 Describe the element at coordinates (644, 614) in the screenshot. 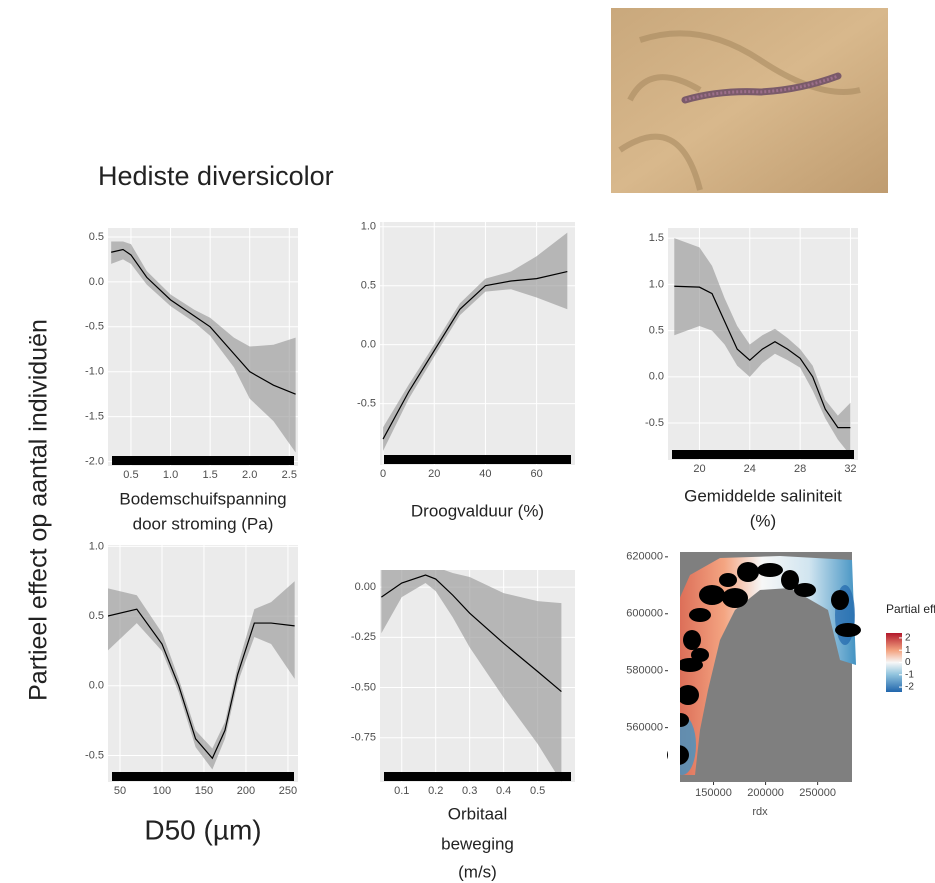

I see `y-tick-label: 600000` at that location.